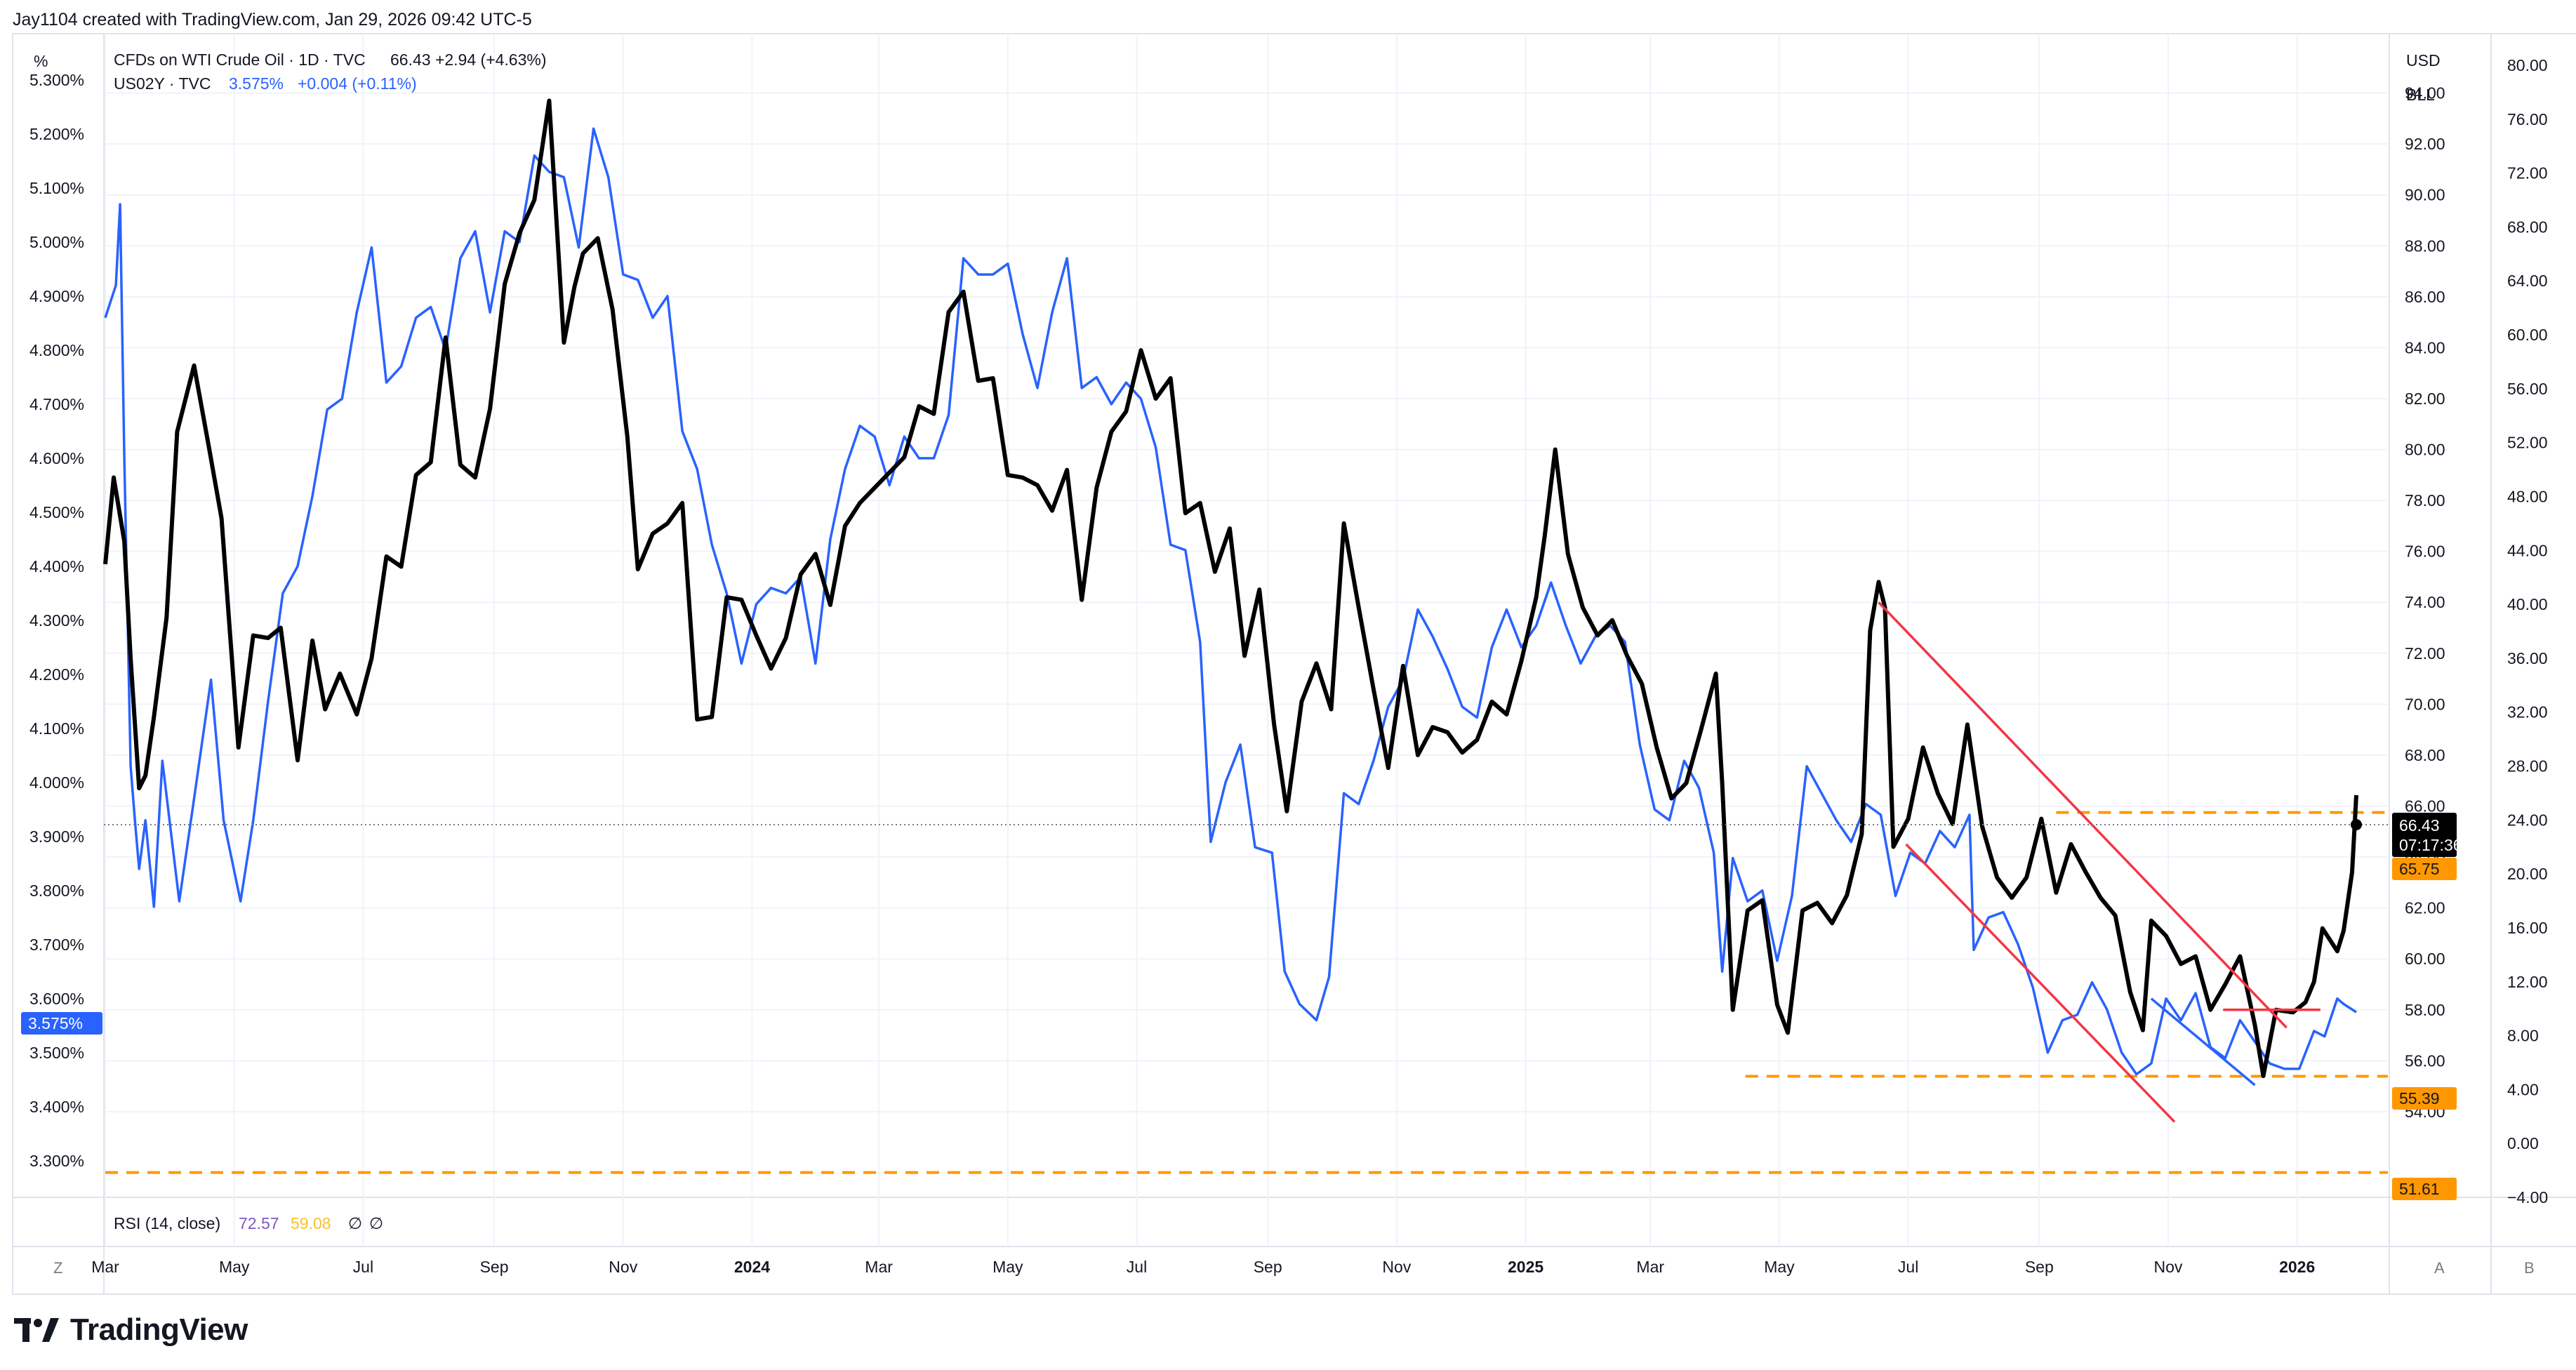 The height and width of the screenshot is (1370, 2576). I want to click on legend-us02y-name: US02Y · TVC, so click(163, 84).